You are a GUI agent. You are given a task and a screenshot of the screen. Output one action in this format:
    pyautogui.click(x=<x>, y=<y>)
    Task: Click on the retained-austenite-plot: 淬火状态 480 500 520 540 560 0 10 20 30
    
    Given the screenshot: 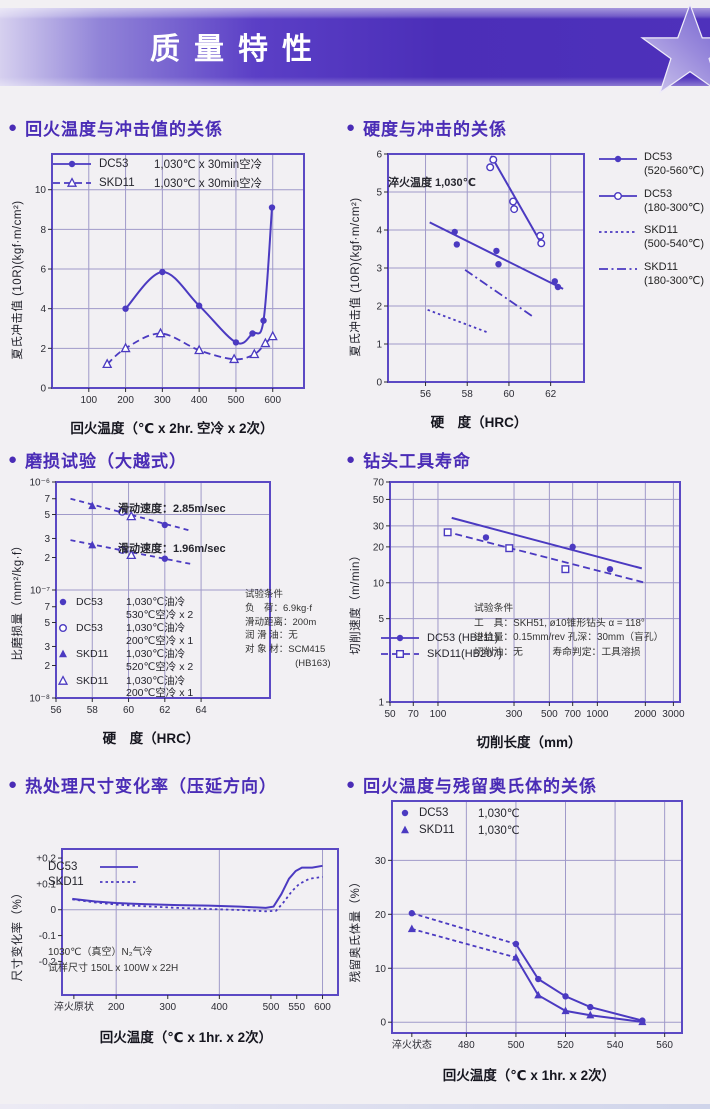 What is the action you would take?
    pyautogui.click(x=529, y=925)
    